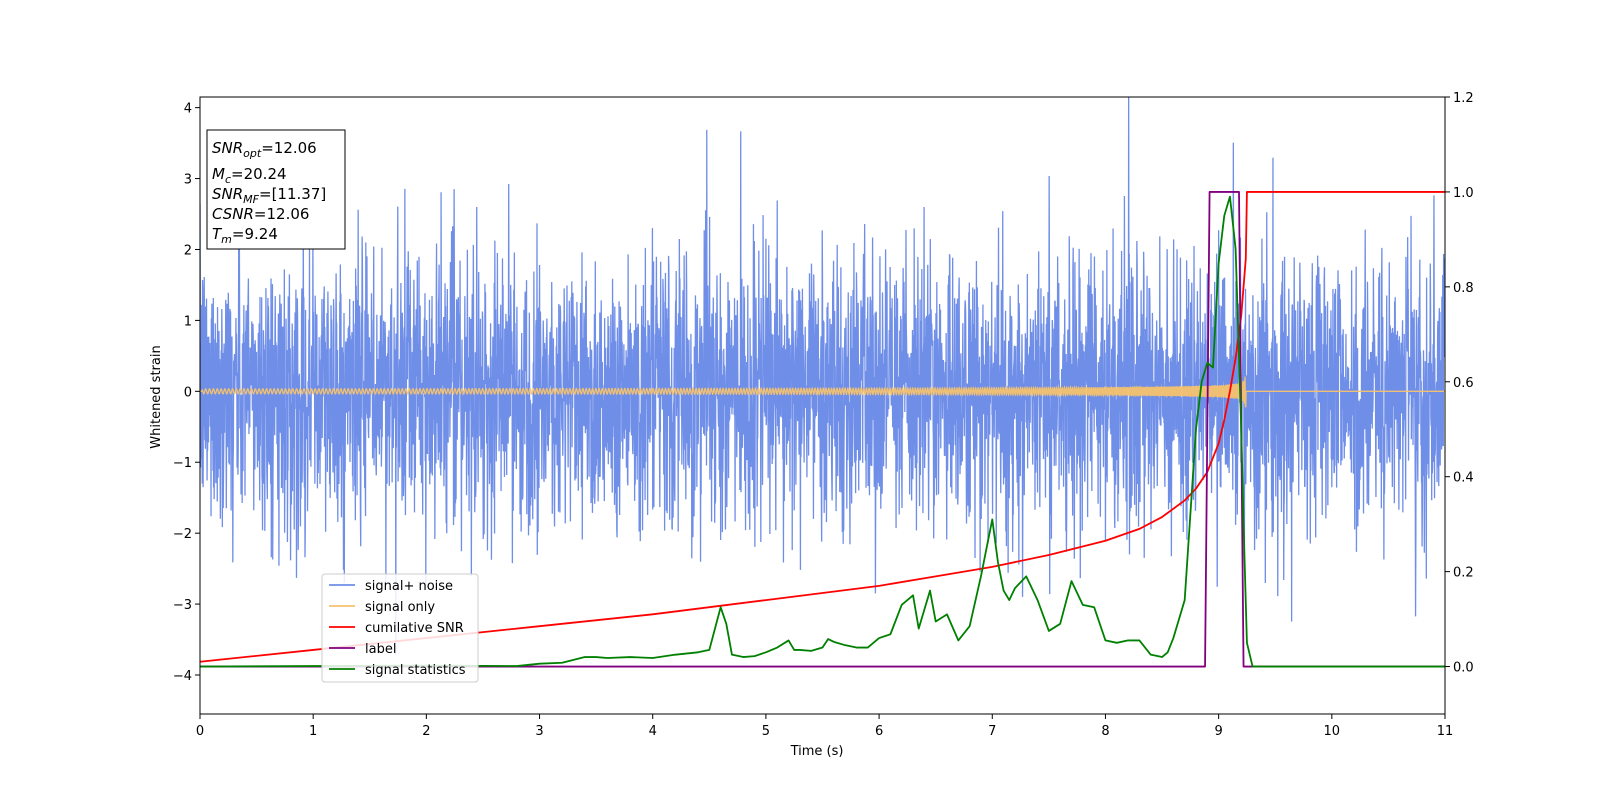 The width and height of the screenshot is (1600, 800). I want to click on y2-tick-label: 0.0, so click(1463, 668).